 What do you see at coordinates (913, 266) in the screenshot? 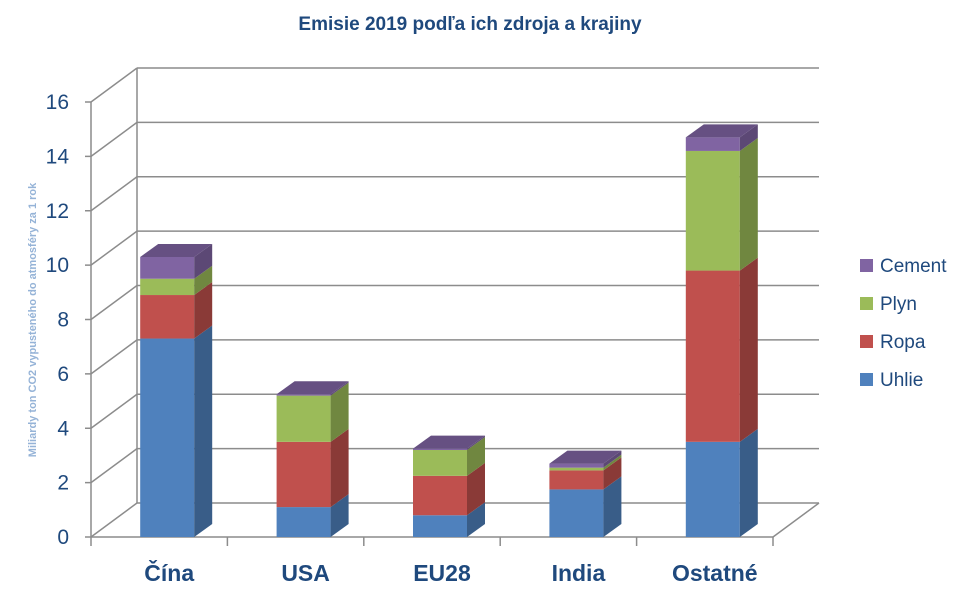
I see `legend-label-cement: Cement` at bounding box center [913, 266].